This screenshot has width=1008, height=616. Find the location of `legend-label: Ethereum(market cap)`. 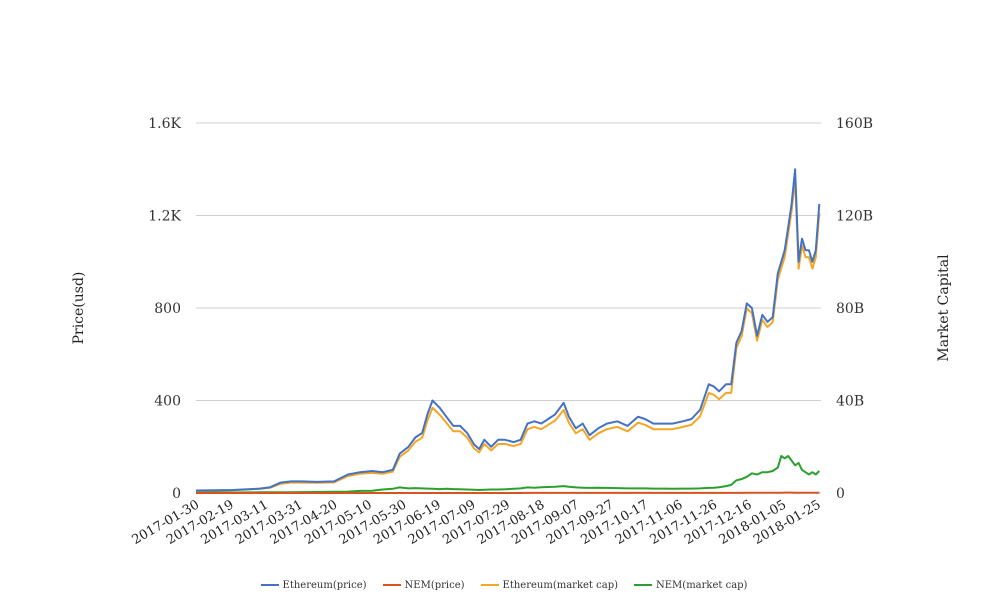

legend-label: Ethereum(market cap) is located at coordinates (560, 585).